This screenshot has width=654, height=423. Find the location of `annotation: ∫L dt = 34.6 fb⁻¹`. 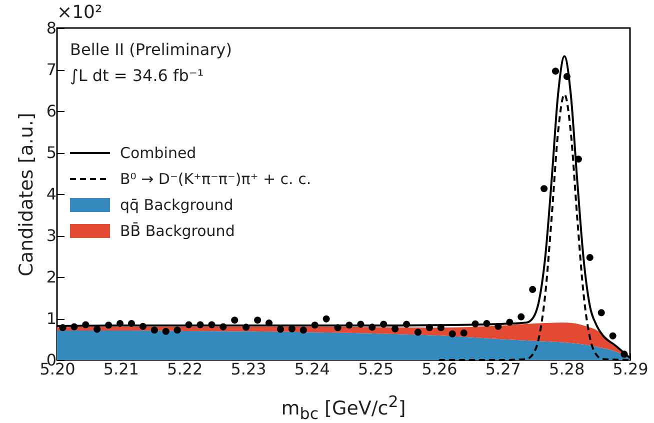

annotation: ∫L dt = 34.6 fb⁻¹ is located at coordinates (137, 75).